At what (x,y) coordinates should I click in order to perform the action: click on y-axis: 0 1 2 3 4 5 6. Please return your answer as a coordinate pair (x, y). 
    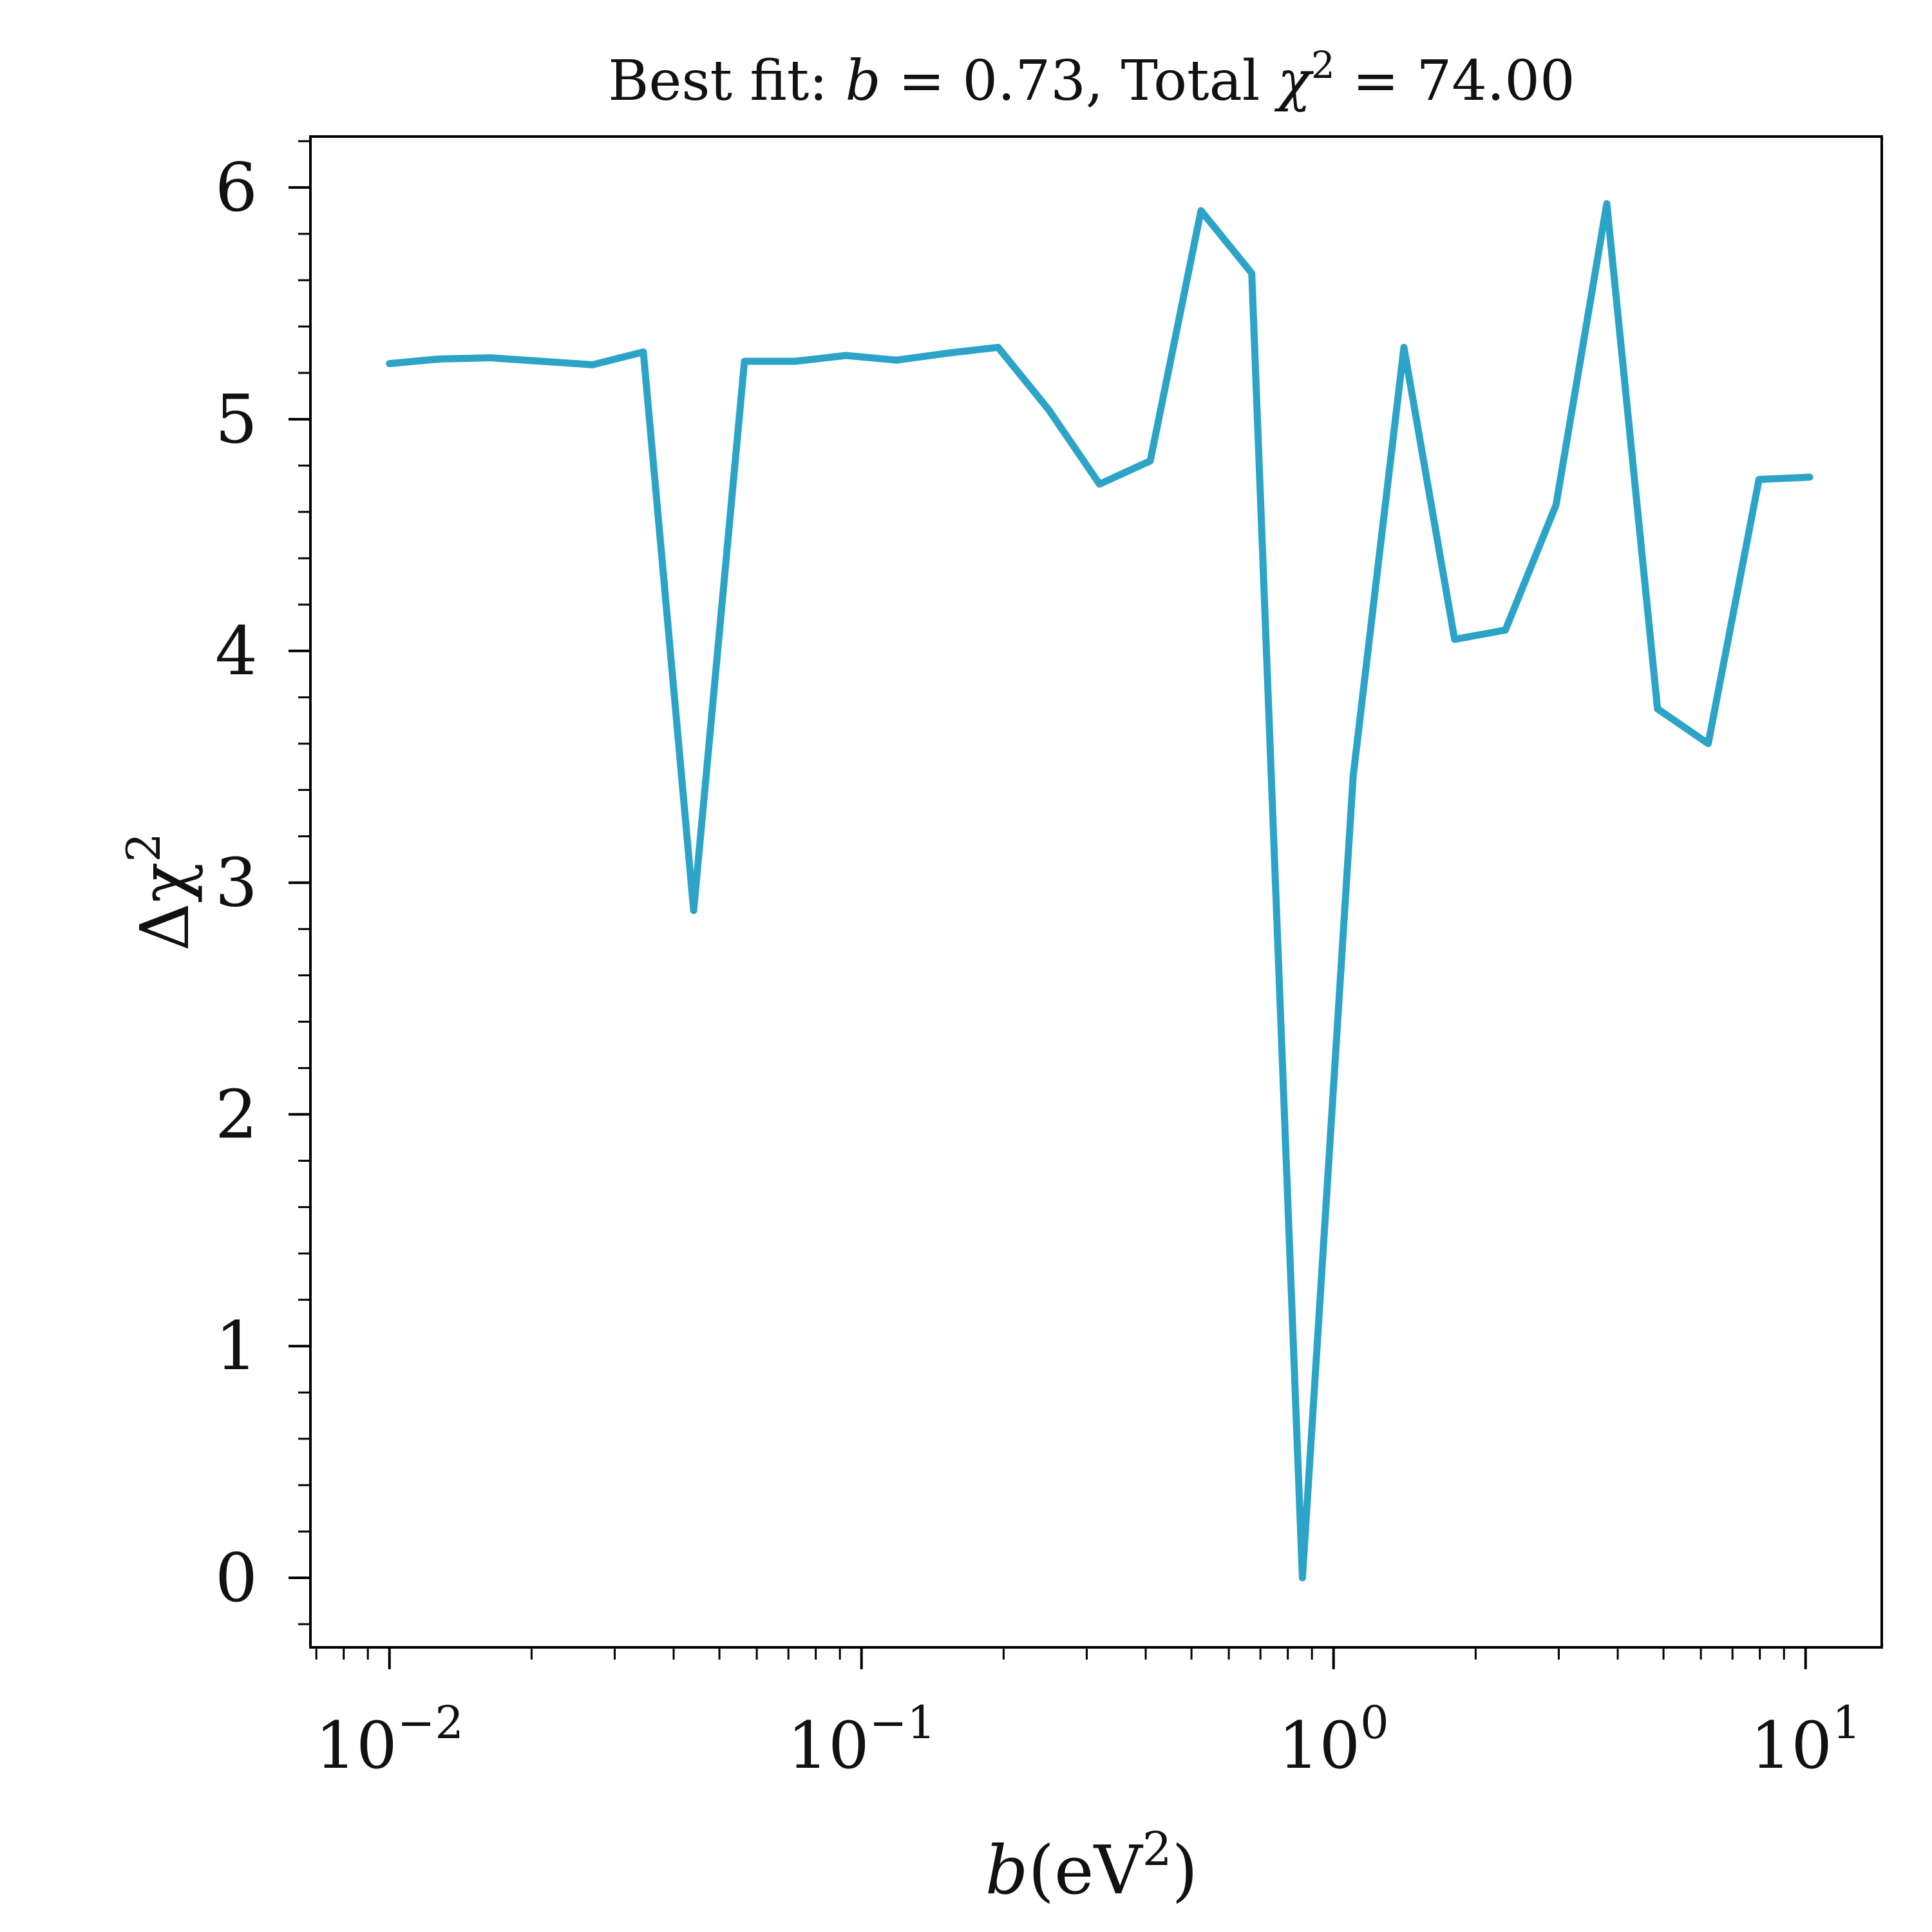
    Looking at the image, I should click on (262, 882).